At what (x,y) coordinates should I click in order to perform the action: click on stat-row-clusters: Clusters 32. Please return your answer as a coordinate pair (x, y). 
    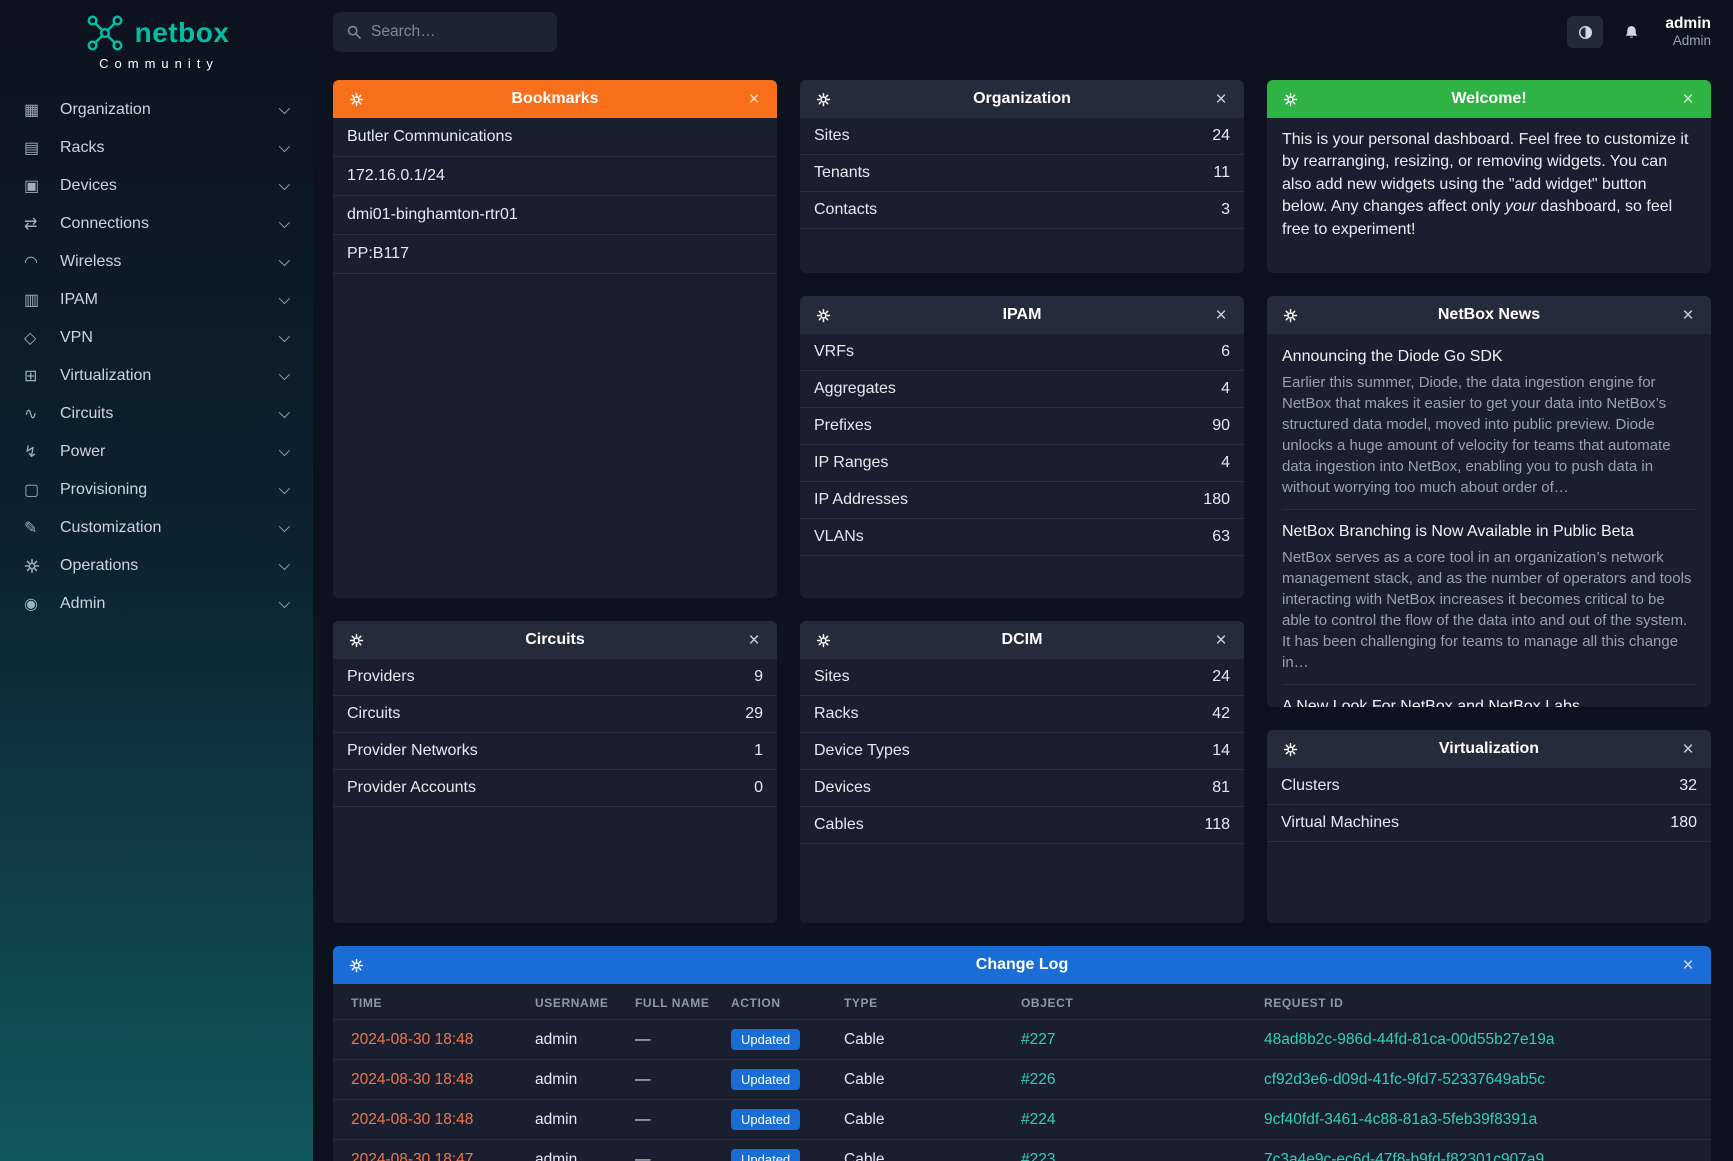
    Looking at the image, I should click on (1489, 786).